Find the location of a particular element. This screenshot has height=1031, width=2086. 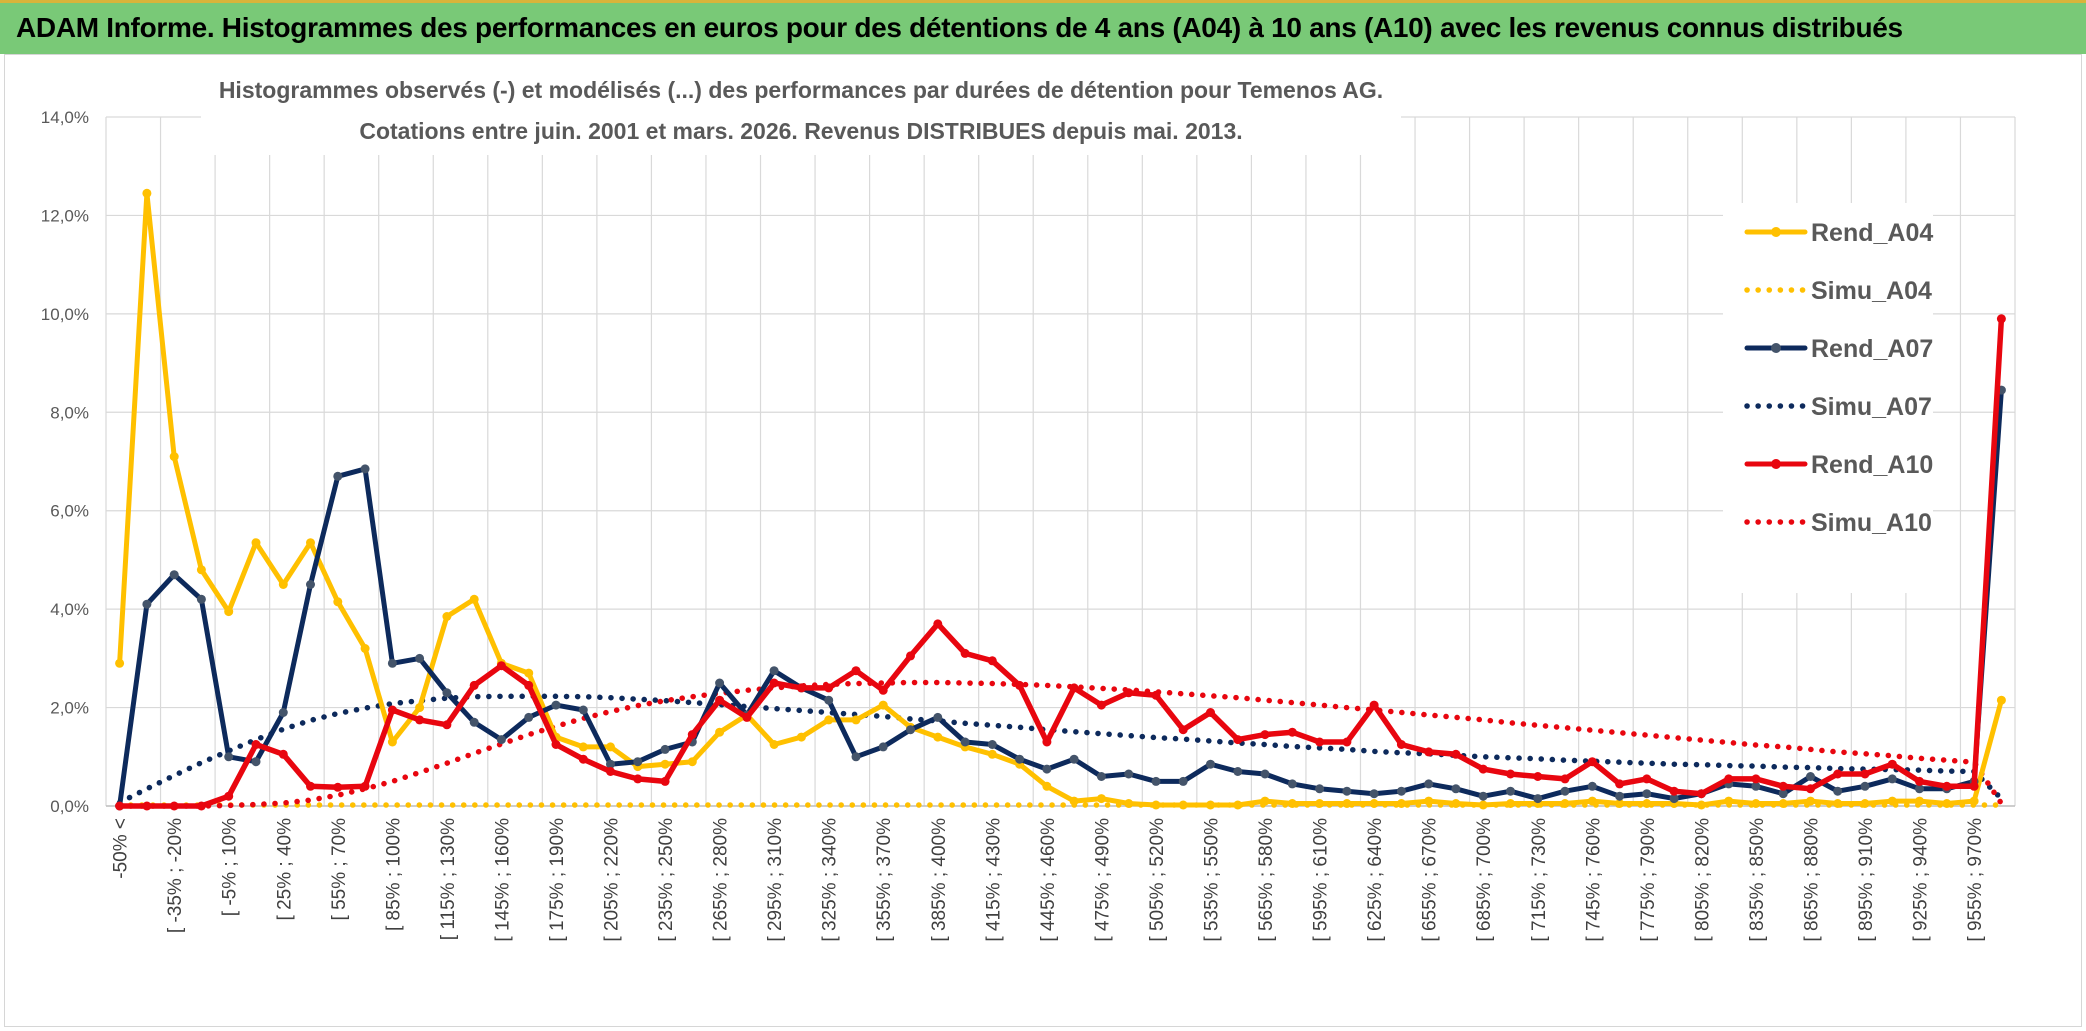

legend-label-simu_a10: Simu_A10 is located at coordinates (1871, 523).